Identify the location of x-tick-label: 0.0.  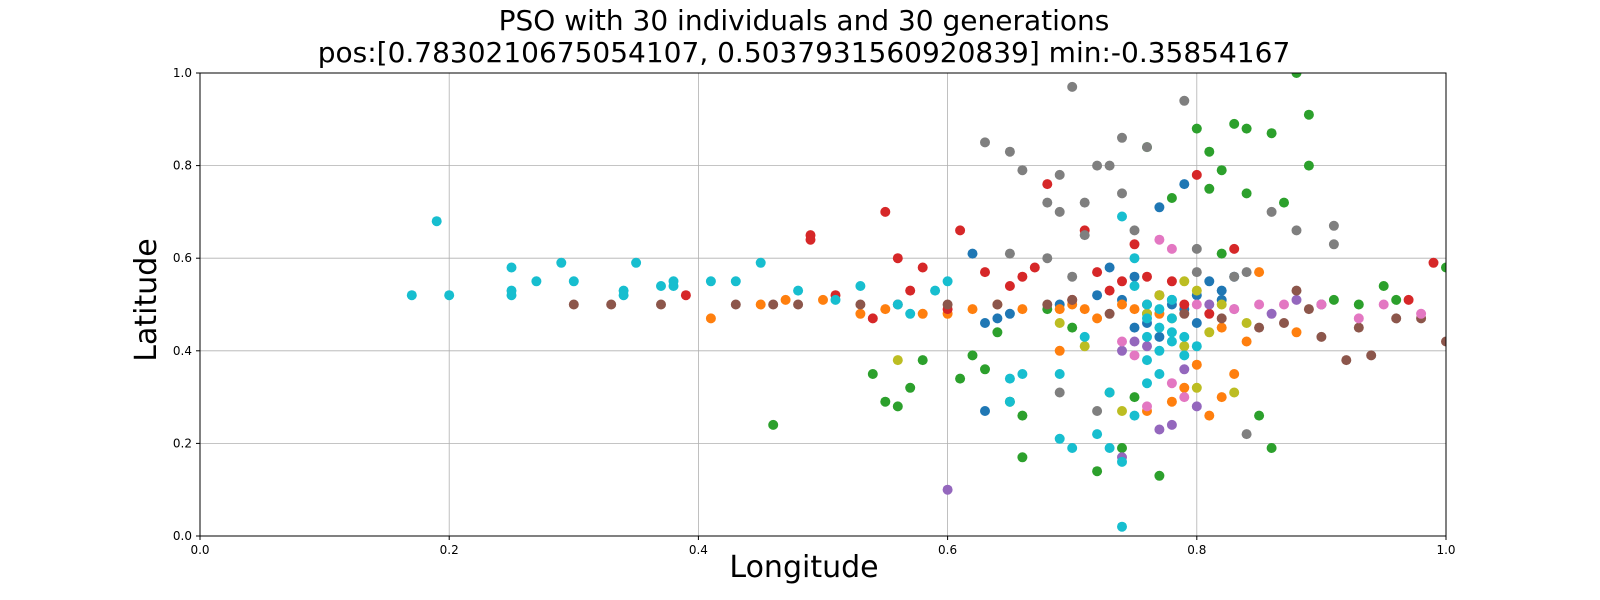
(199, 550).